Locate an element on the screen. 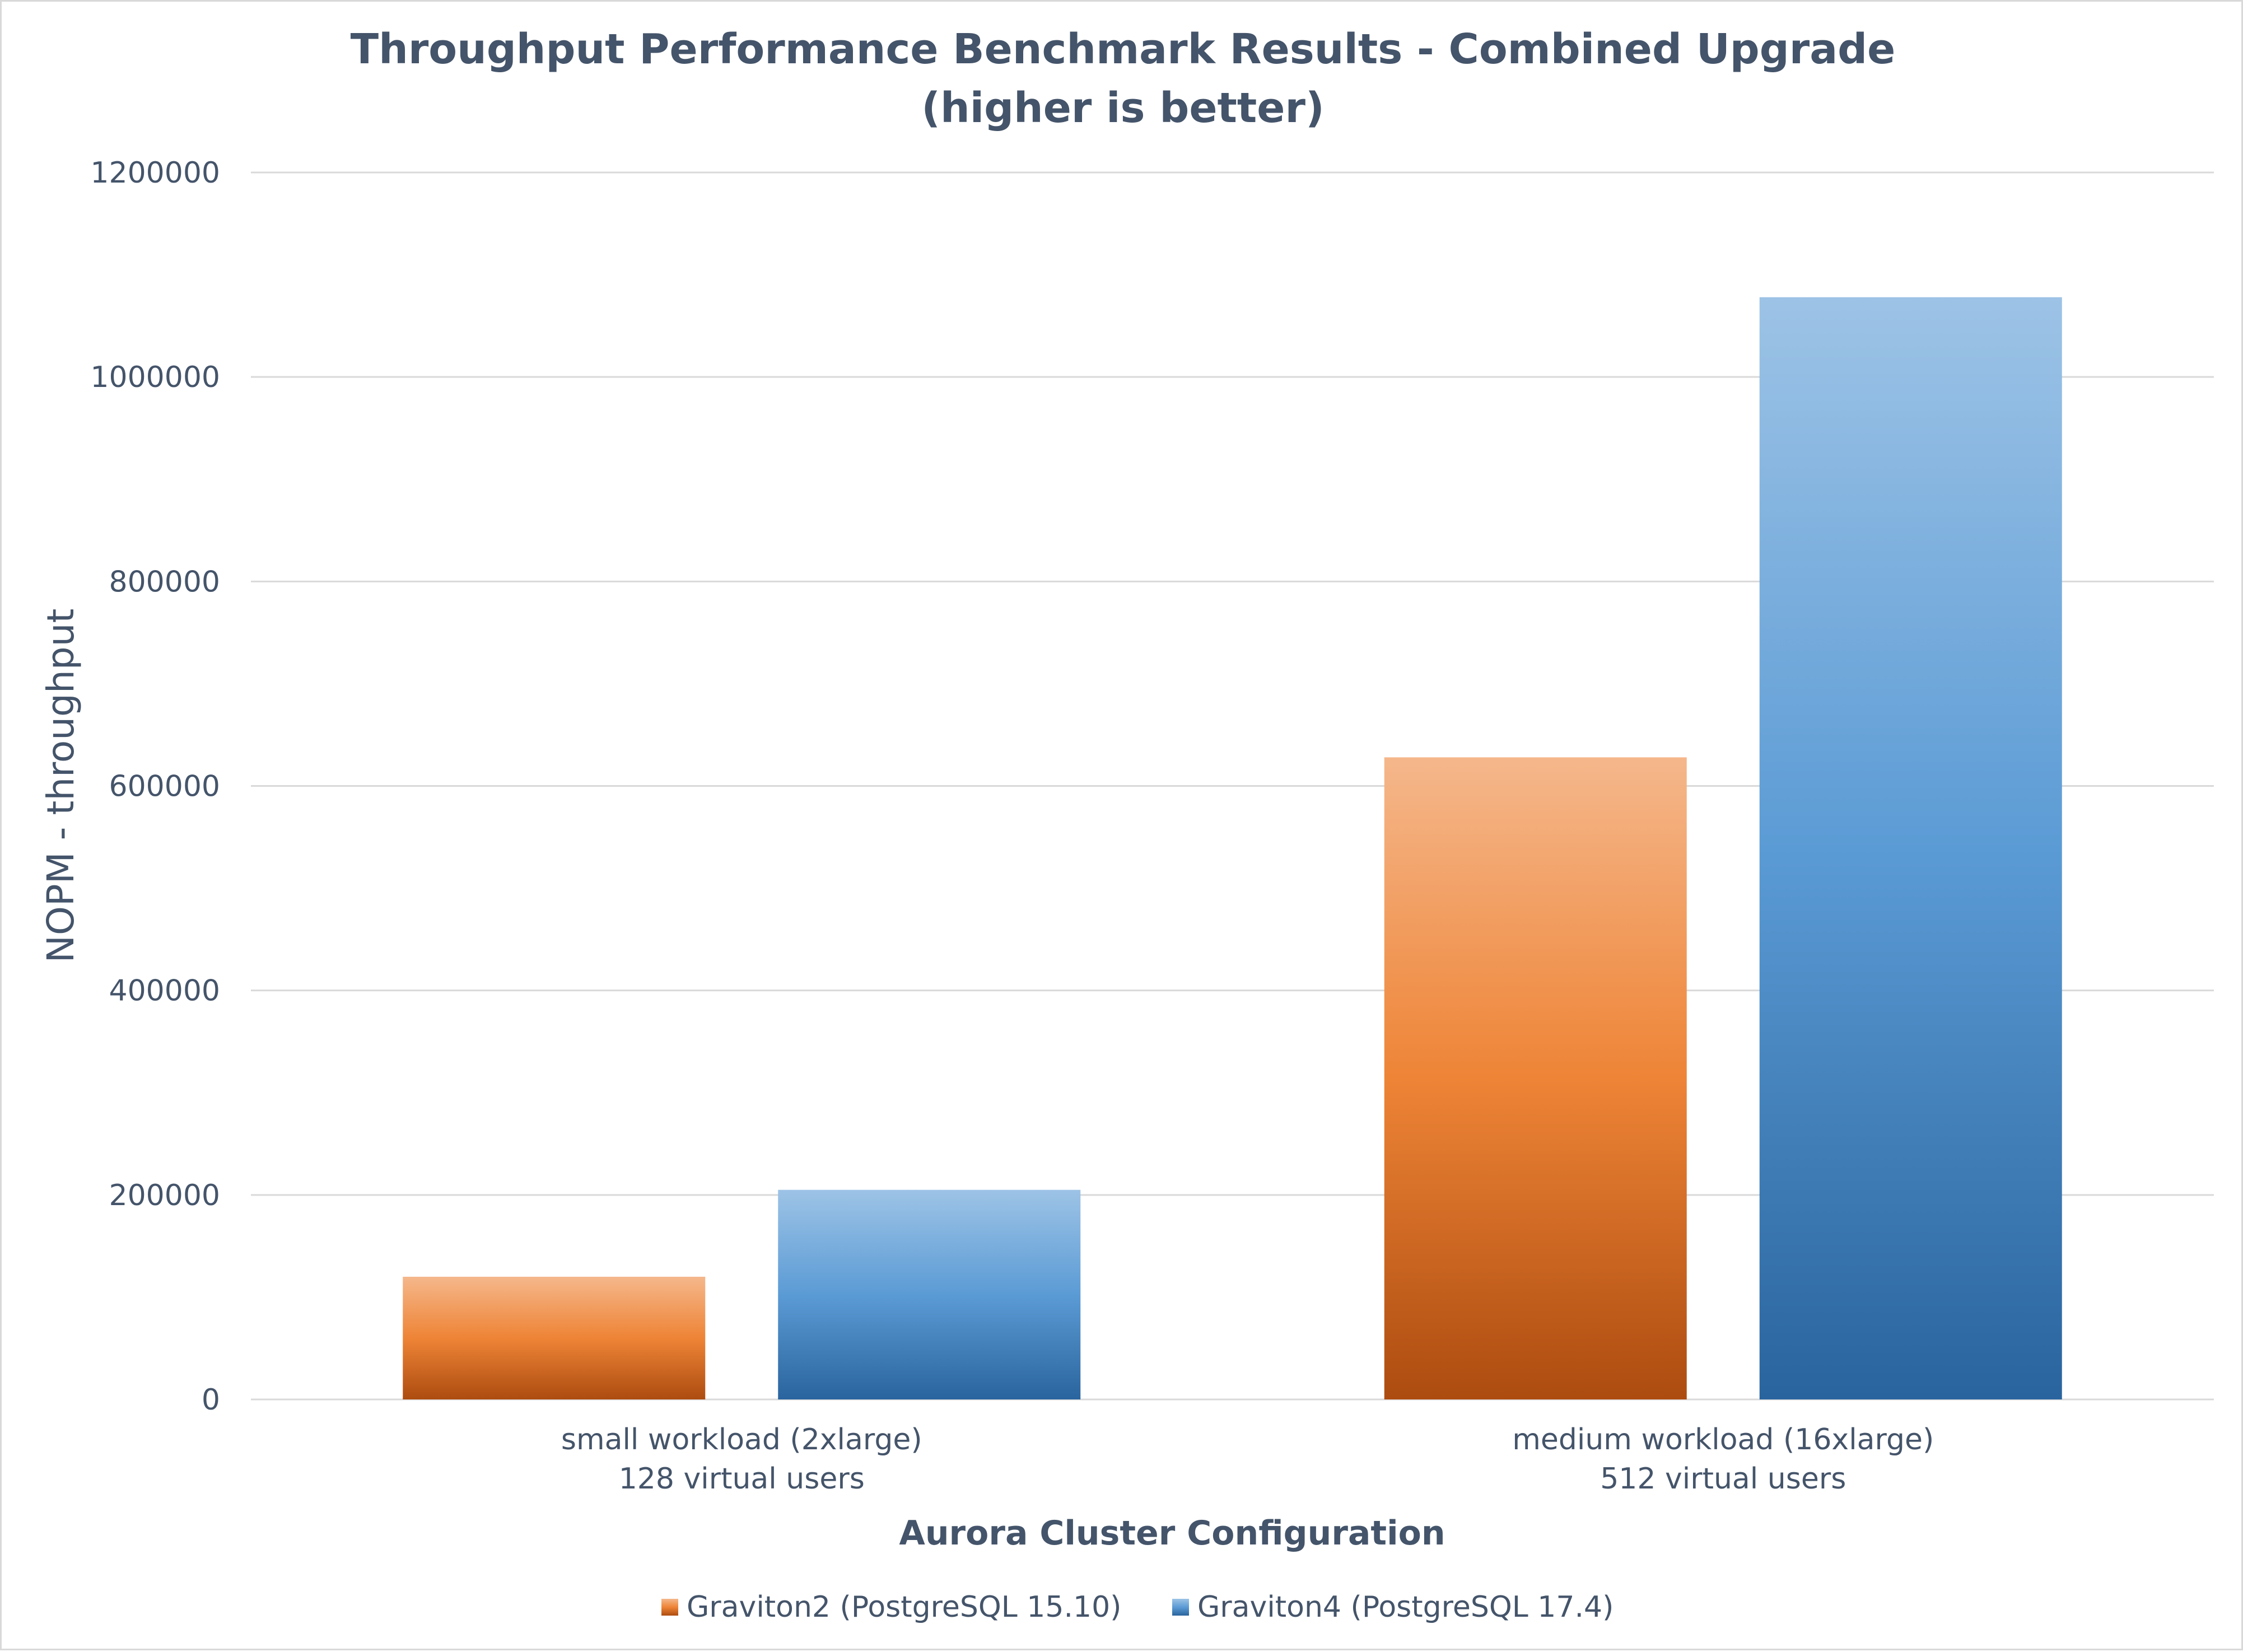  y-tick-label: 0 is located at coordinates (211, 1400).